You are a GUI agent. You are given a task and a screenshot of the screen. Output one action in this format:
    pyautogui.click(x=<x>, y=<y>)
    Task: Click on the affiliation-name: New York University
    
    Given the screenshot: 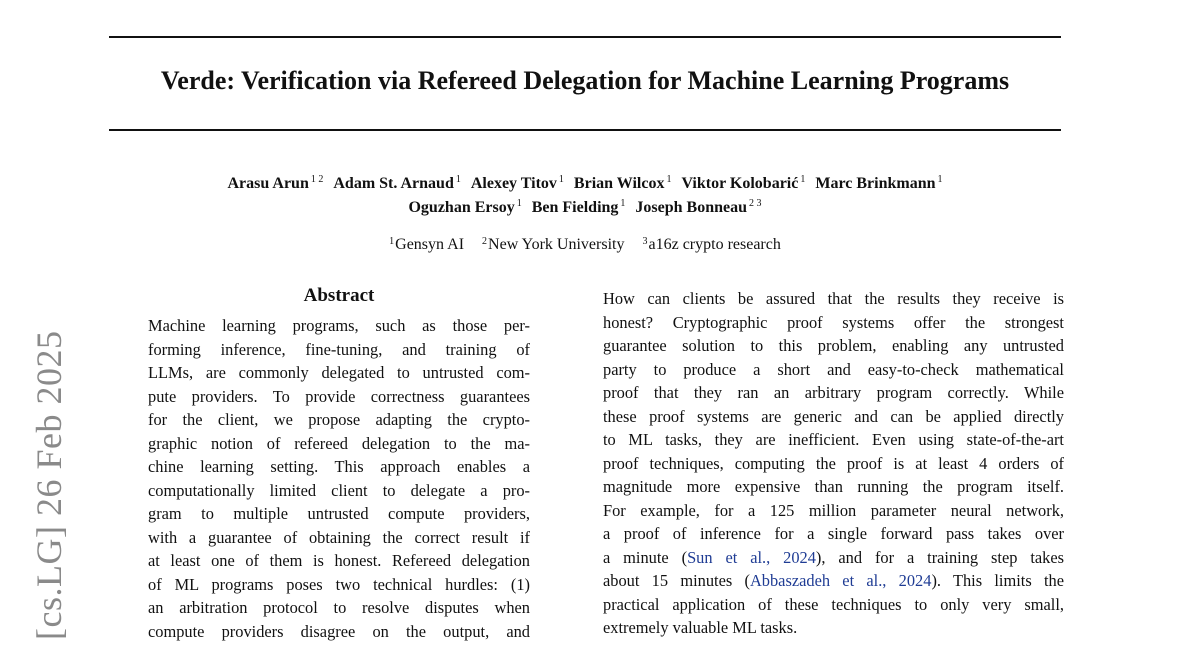 What is the action you would take?
    pyautogui.click(x=556, y=244)
    